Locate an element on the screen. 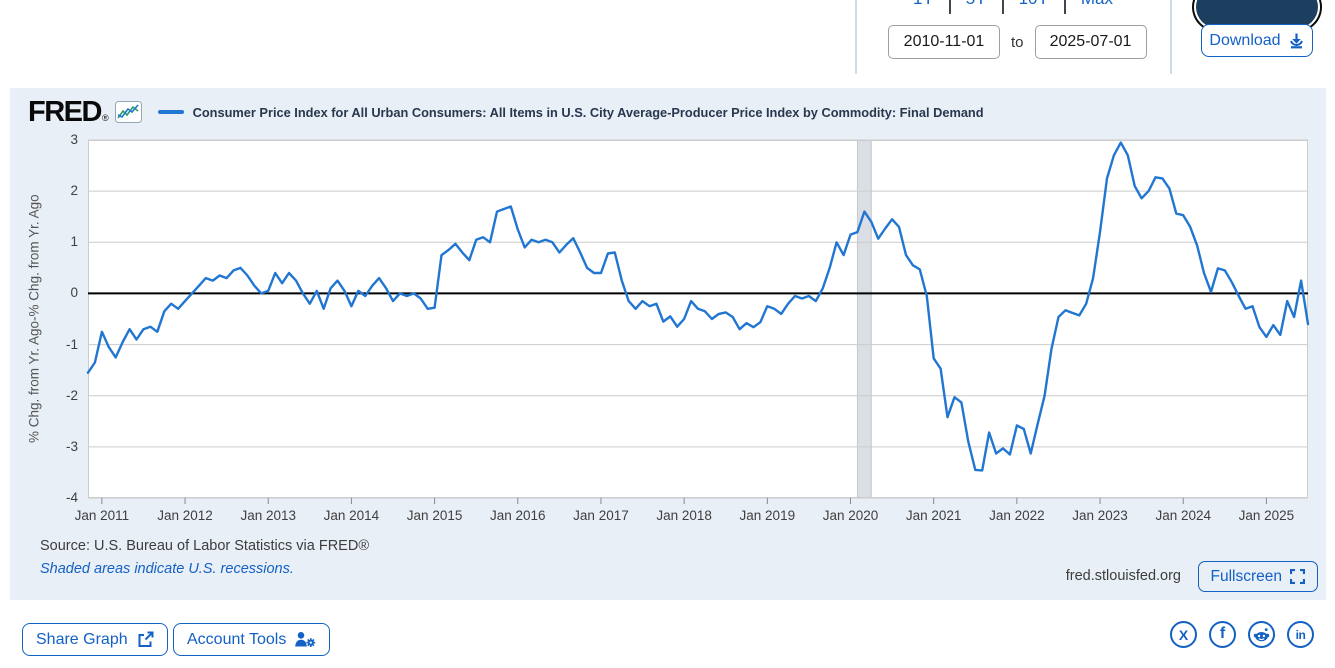  y-axis-label: 3 is located at coordinates (74, 139).